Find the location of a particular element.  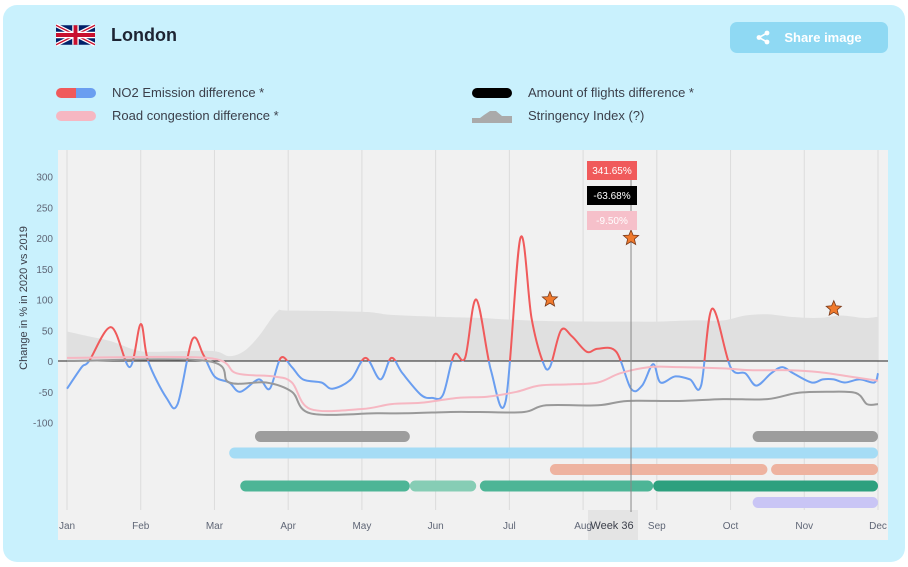

share-icon is located at coordinates (763, 37).